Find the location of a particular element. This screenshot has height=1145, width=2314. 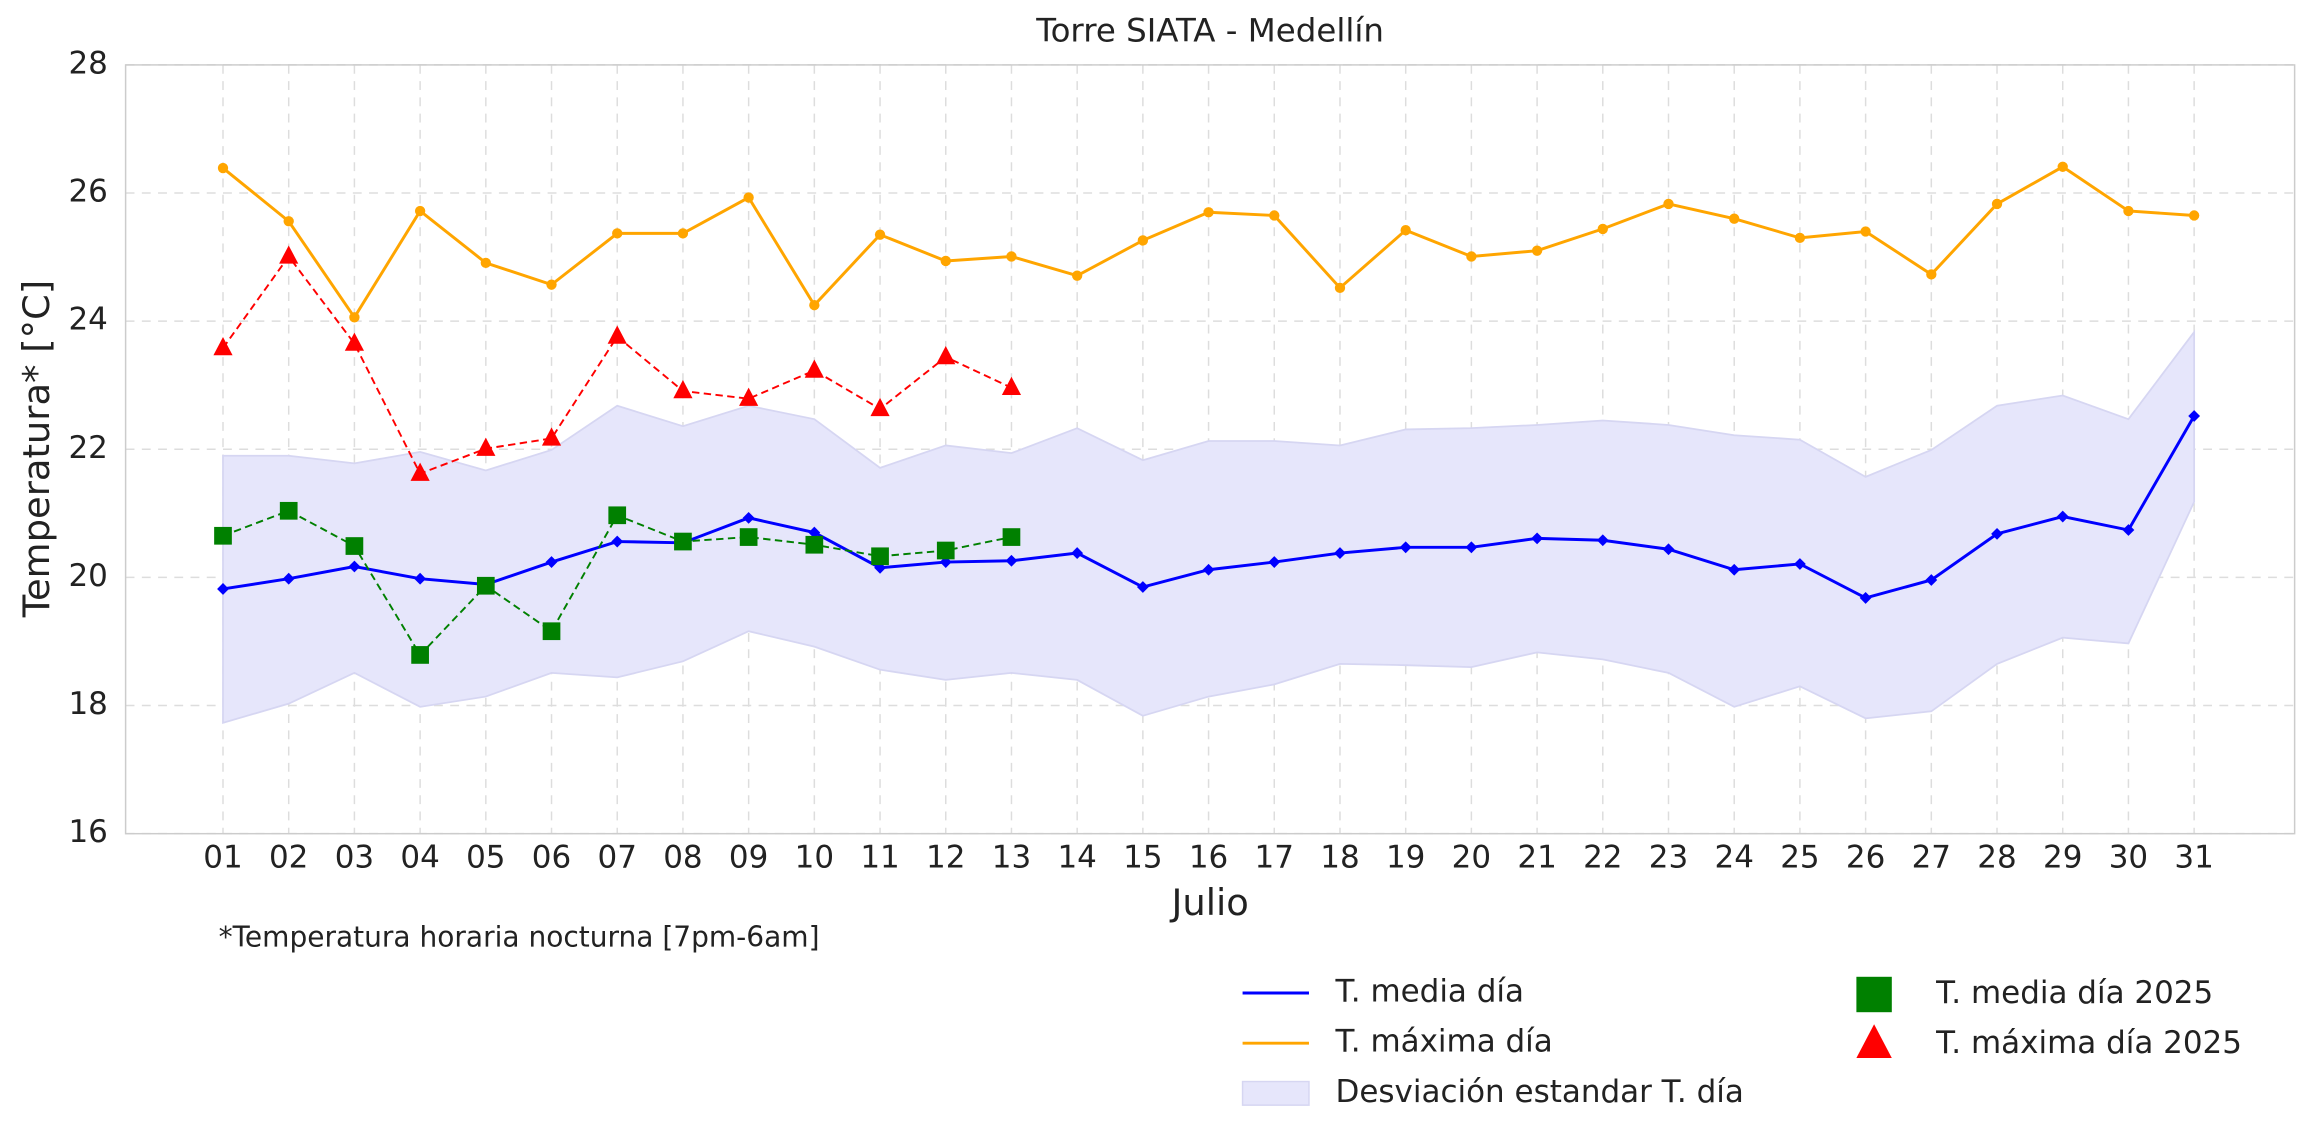

x-tick-label: 30 is located at coordinates (2128, 857).